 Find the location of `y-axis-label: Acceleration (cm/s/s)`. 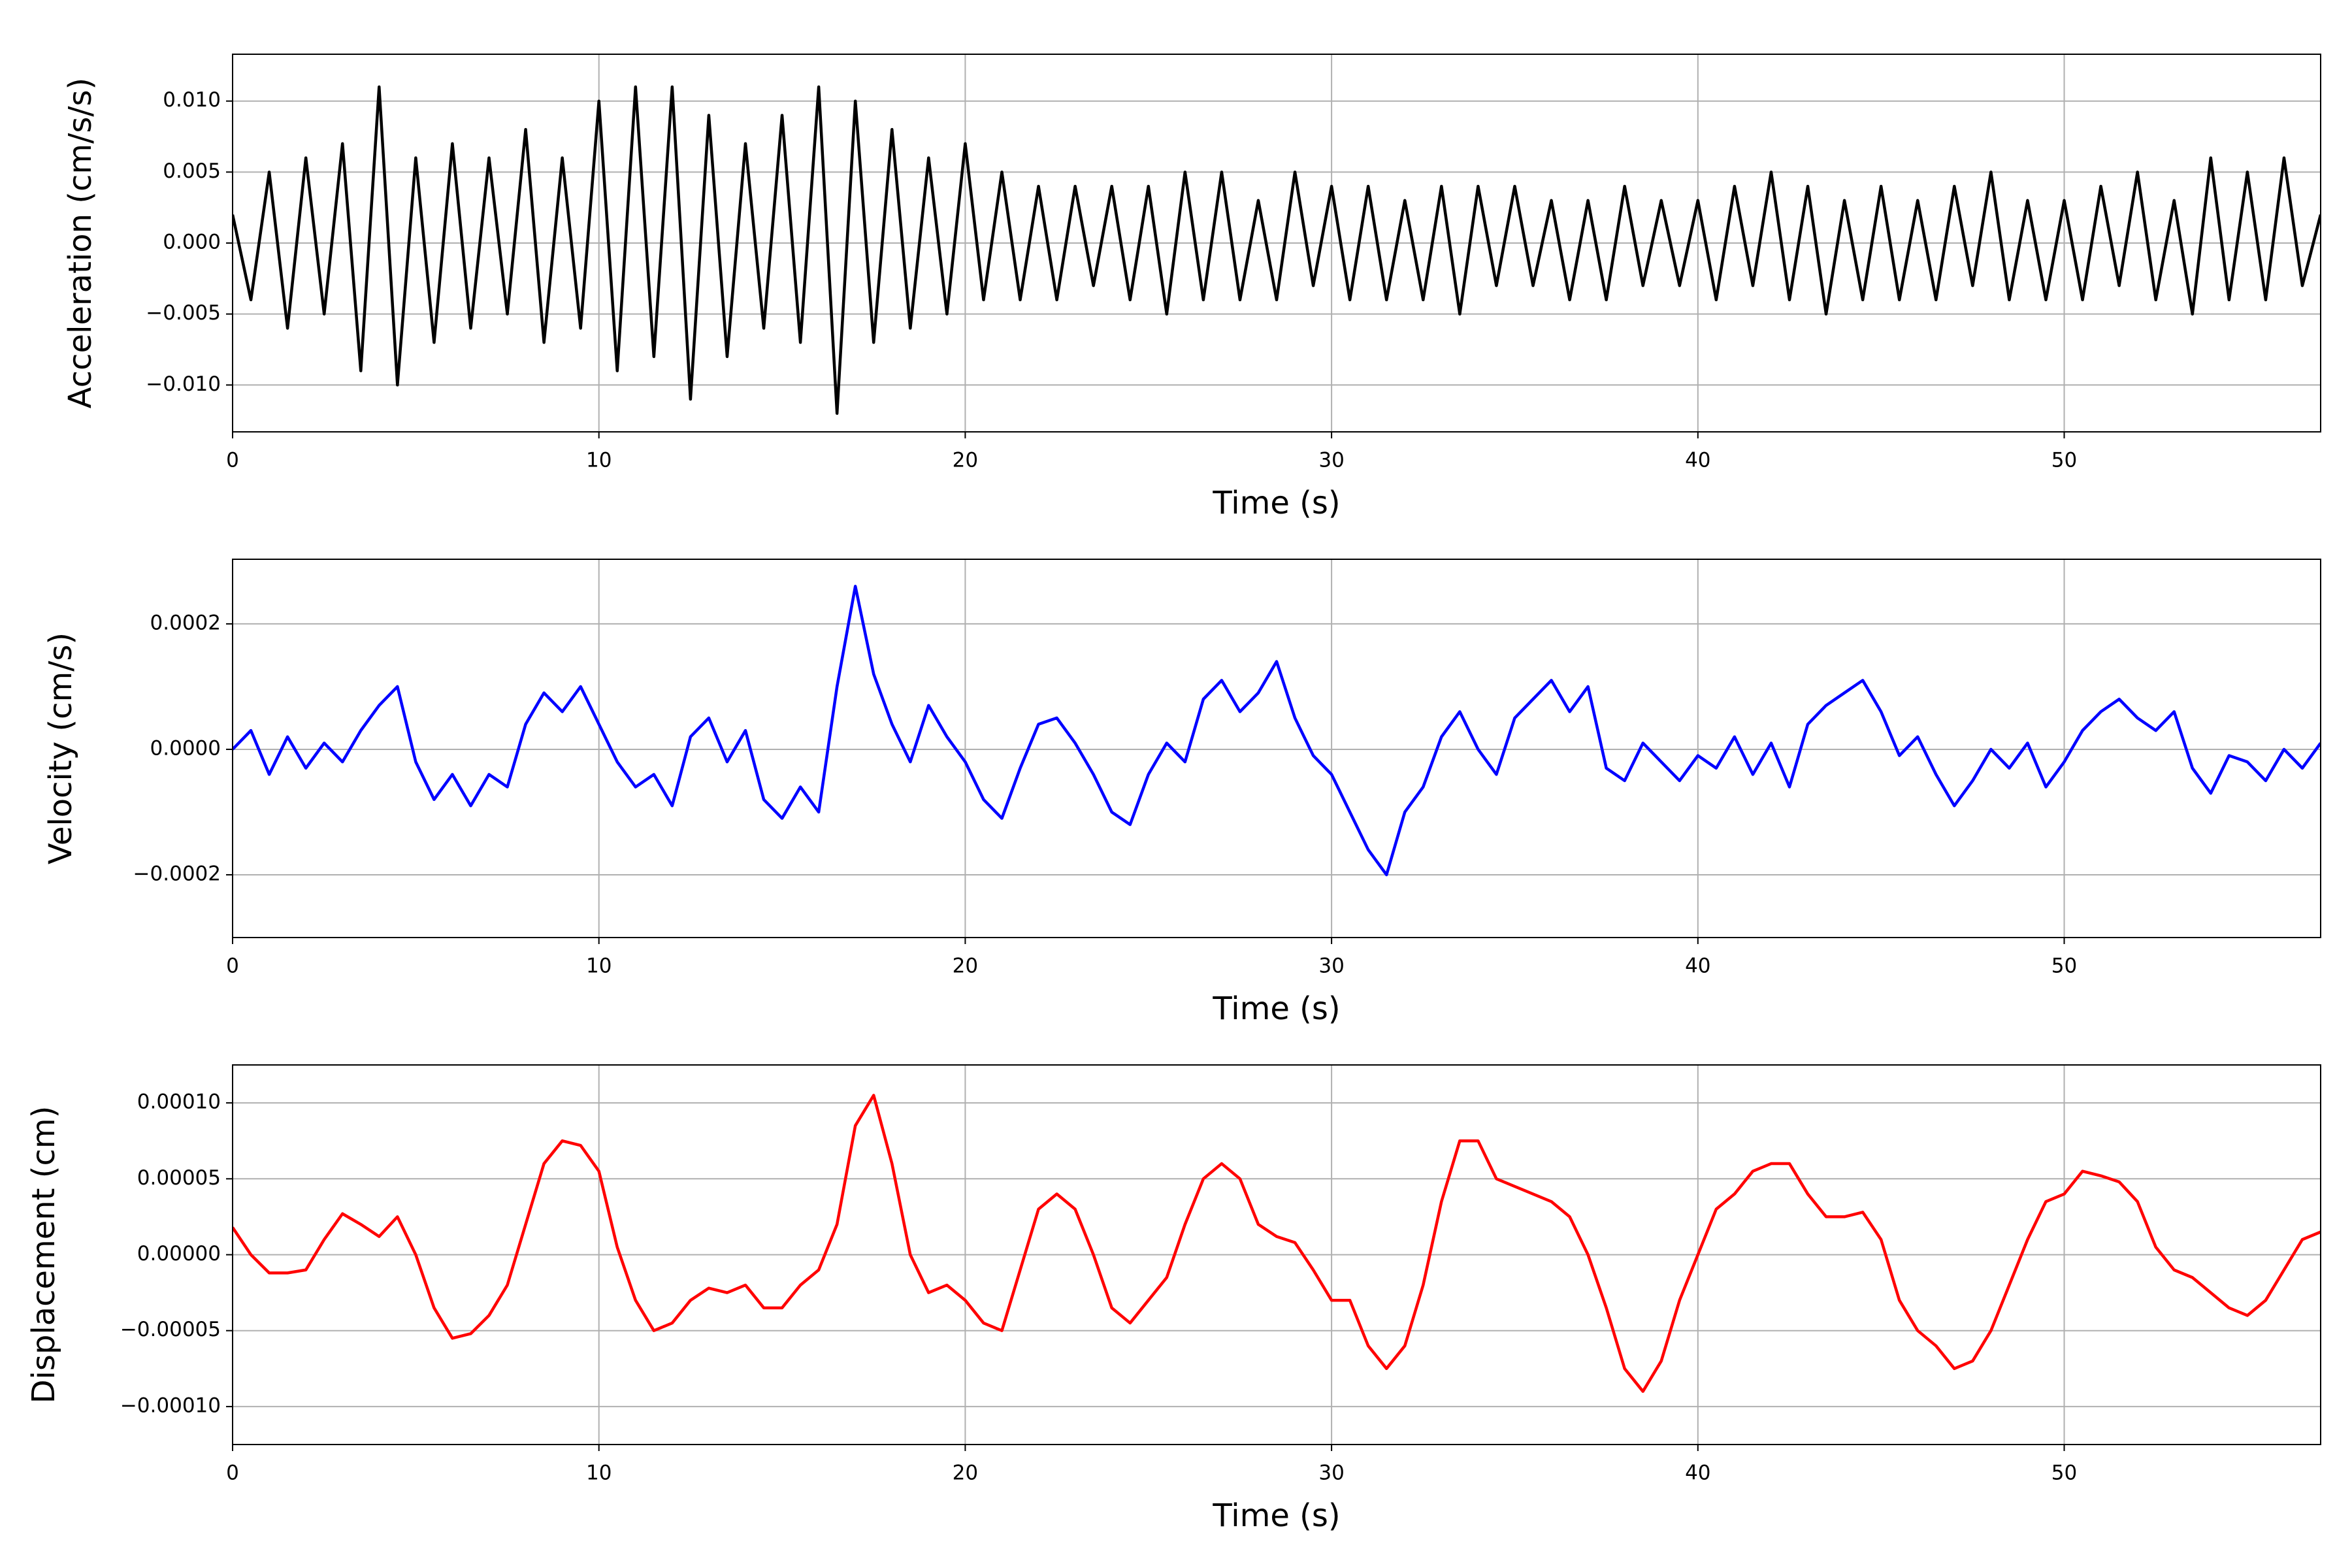

y-axis-label: Acceleration (cm/s/s) is located at coordinates (80, 243).